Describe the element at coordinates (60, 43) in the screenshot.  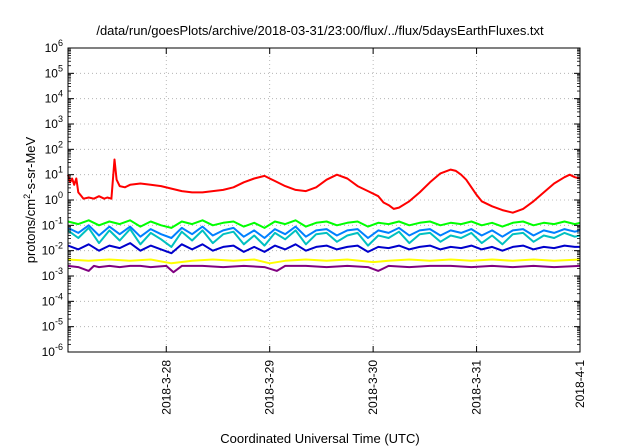
I see `y-tick-exponent: 6` at that location.